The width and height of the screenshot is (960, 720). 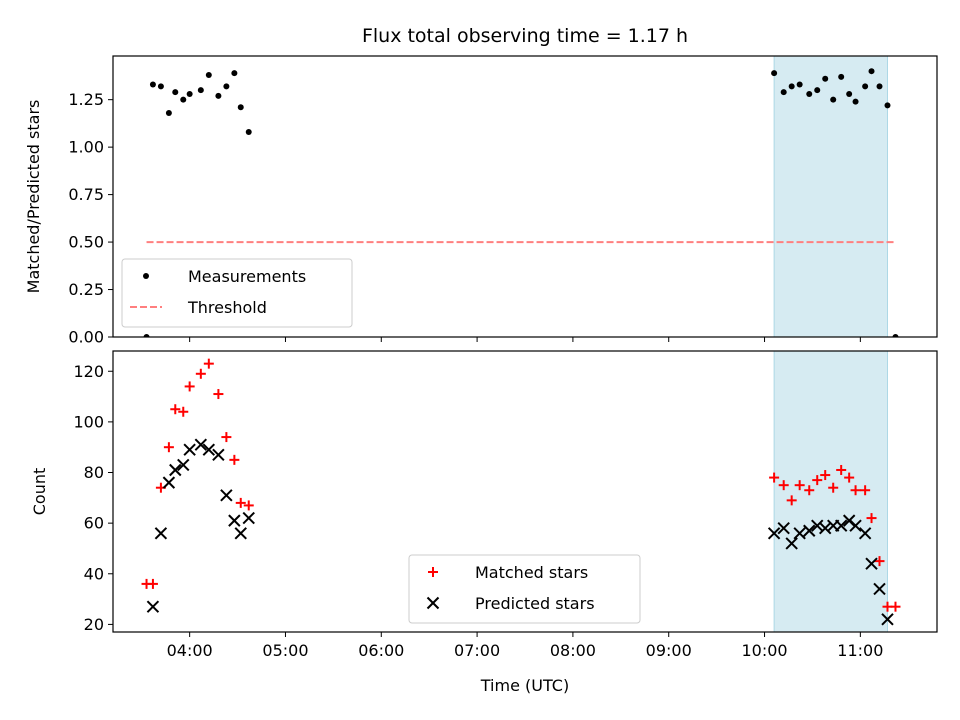 I want to click on x-tick-label: 04:00, so click(x=190, y=650).